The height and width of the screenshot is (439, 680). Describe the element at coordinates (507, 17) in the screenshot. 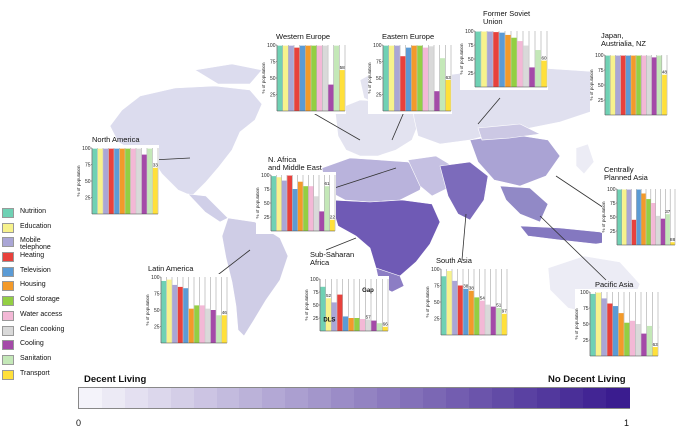

I see `panel-title: Former Soviet Union` at that location.